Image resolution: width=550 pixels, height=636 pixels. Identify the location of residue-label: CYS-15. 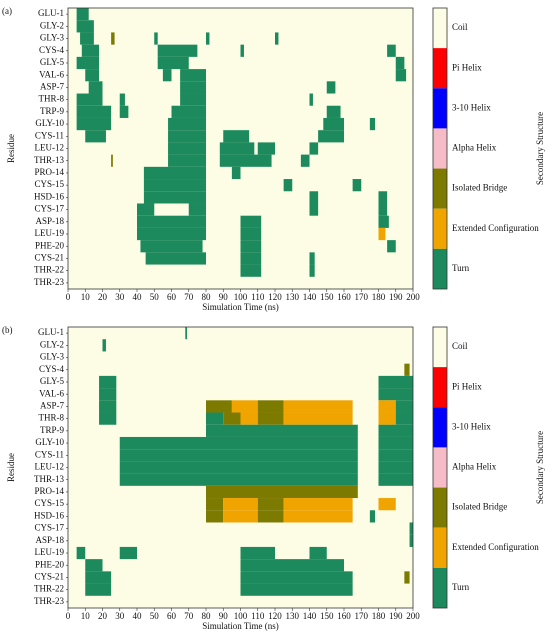
(49, 184).